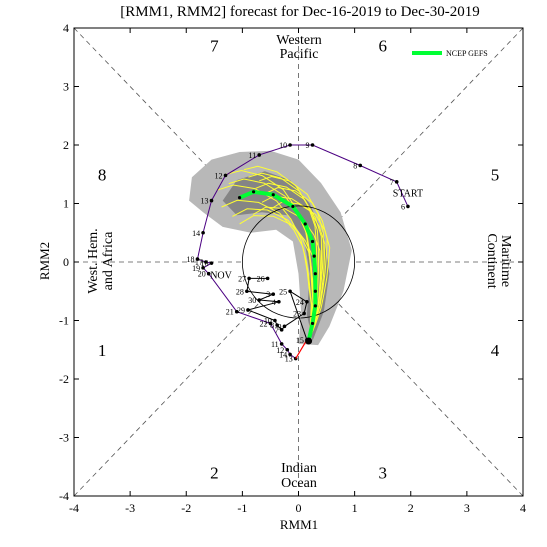 The width and height of the screenshot is (547, 547). Describe the element at coordinates (308, 145) in the screenshot. I see `observed-point-label: 9` at that location.